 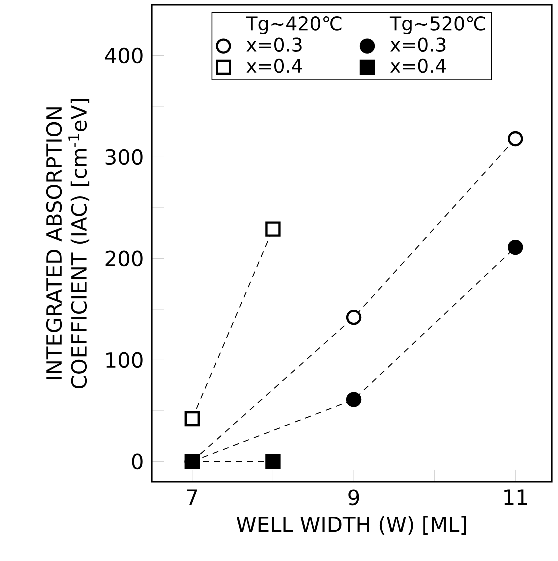 I want to click on x-axis-title: WELL WIDTH (W) [ML], so click(x=351, y=526).